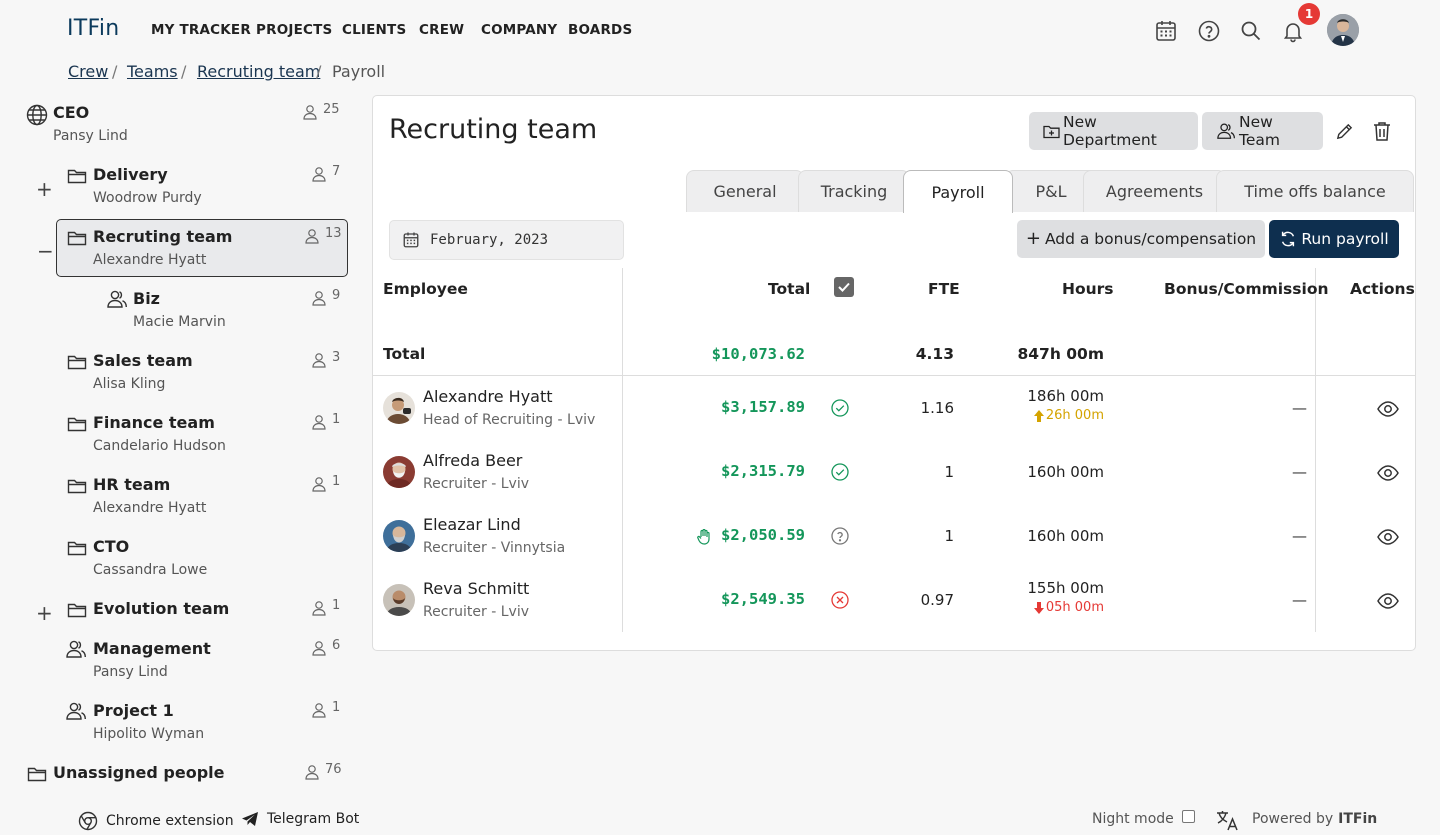  What do you see at coordinates (1209, 31) in the screenshot?
I see `help-icon` at bounding box center [1209, 31].